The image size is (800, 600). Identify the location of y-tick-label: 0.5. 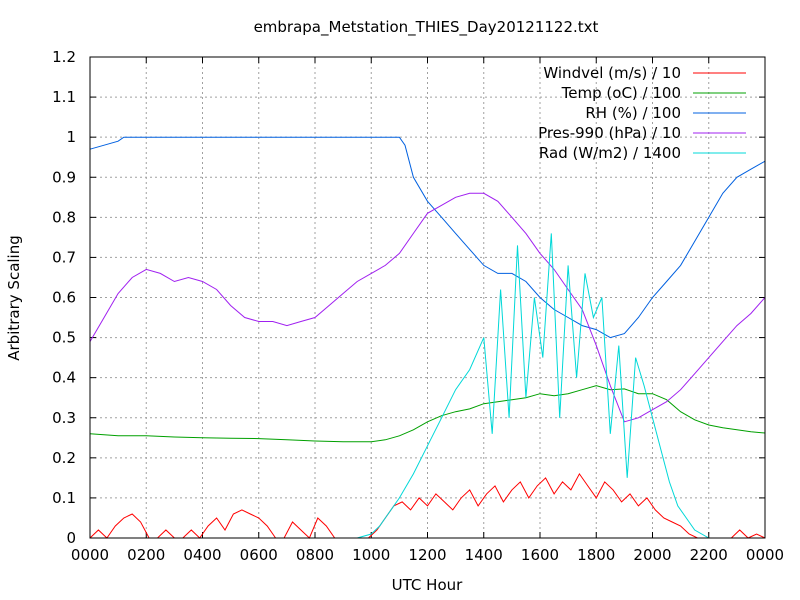
(64, 338).